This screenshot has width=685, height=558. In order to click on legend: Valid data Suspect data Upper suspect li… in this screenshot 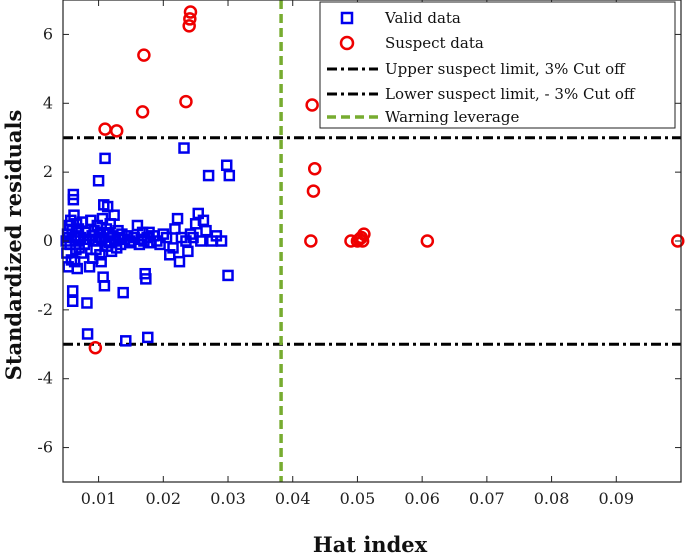, I will do `click(497, 65)`.